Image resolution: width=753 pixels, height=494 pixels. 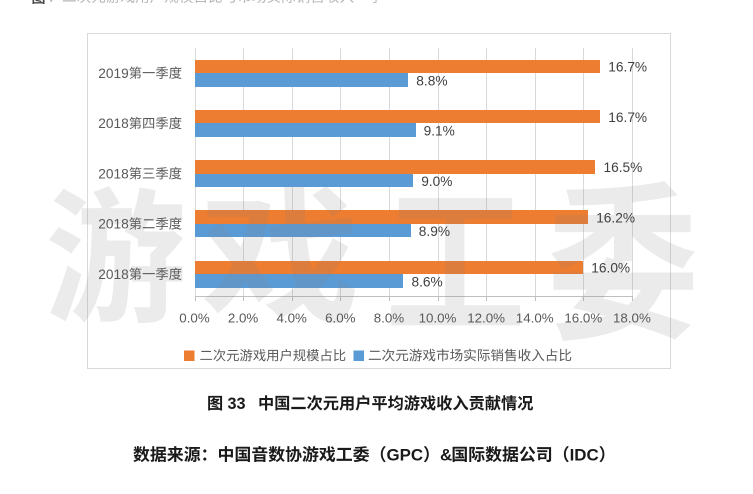 I want to click on svg-text: 9.0%, so click(x=436, y=181).